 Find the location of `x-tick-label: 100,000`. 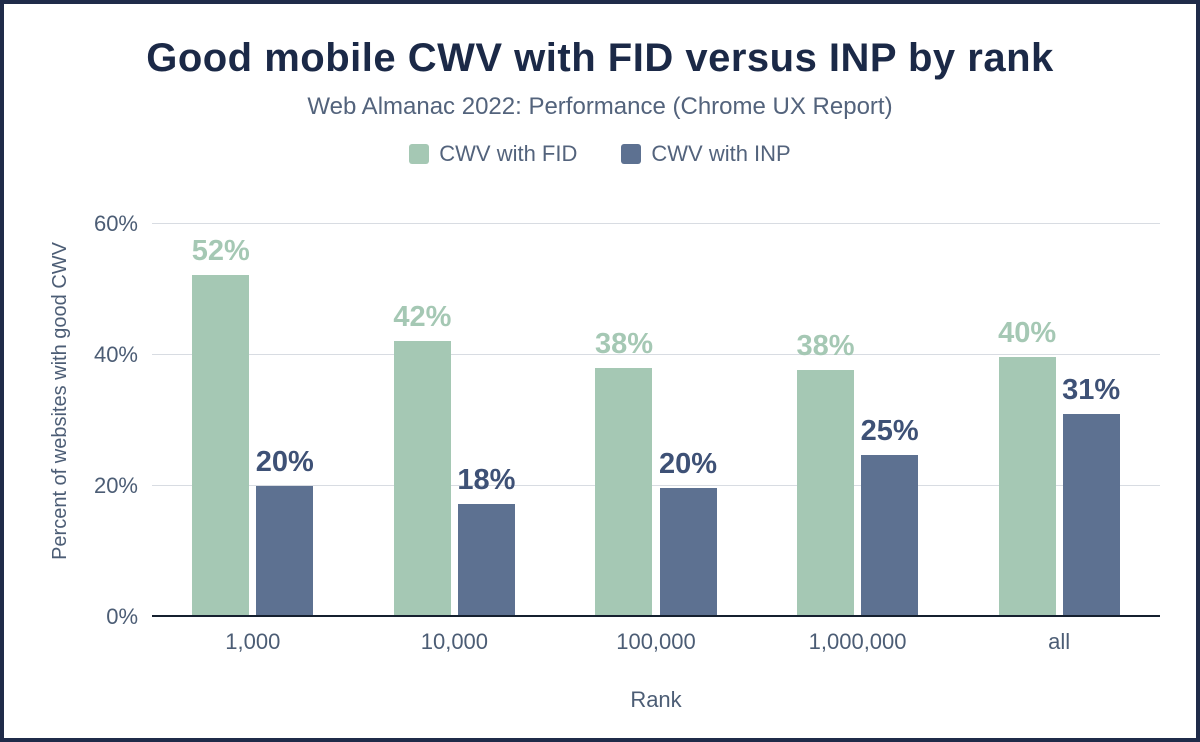

x-tick-label: 100,000 is located at coordinates (656, 641).